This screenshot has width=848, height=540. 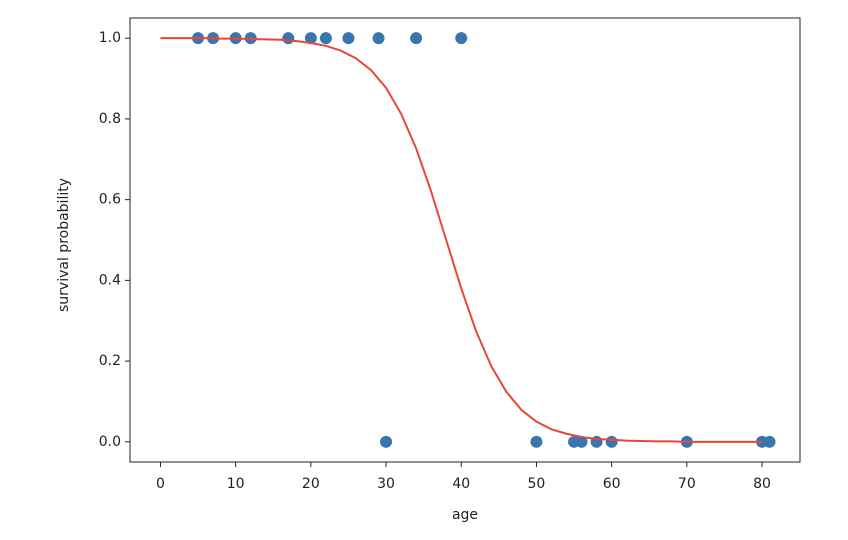 What do you see at coordinates (386, 484) in the screenshot?
I see `x-tick-label: 30` at bounding box center [386, 484].